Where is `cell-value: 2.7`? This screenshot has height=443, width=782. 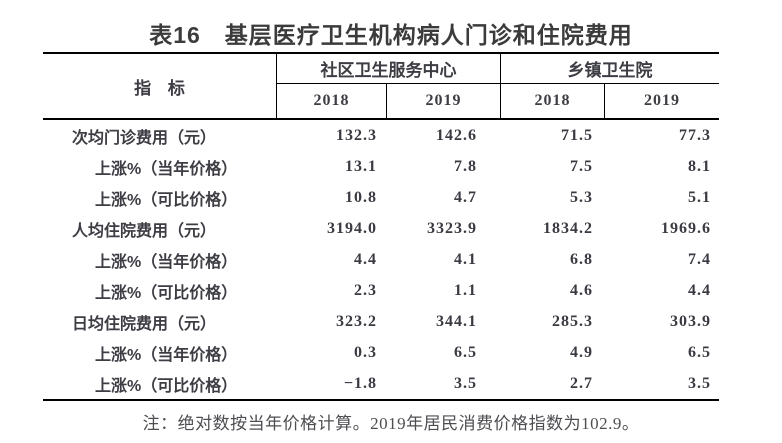
cell-value: 2.7 is located at coordinates (581, 383).